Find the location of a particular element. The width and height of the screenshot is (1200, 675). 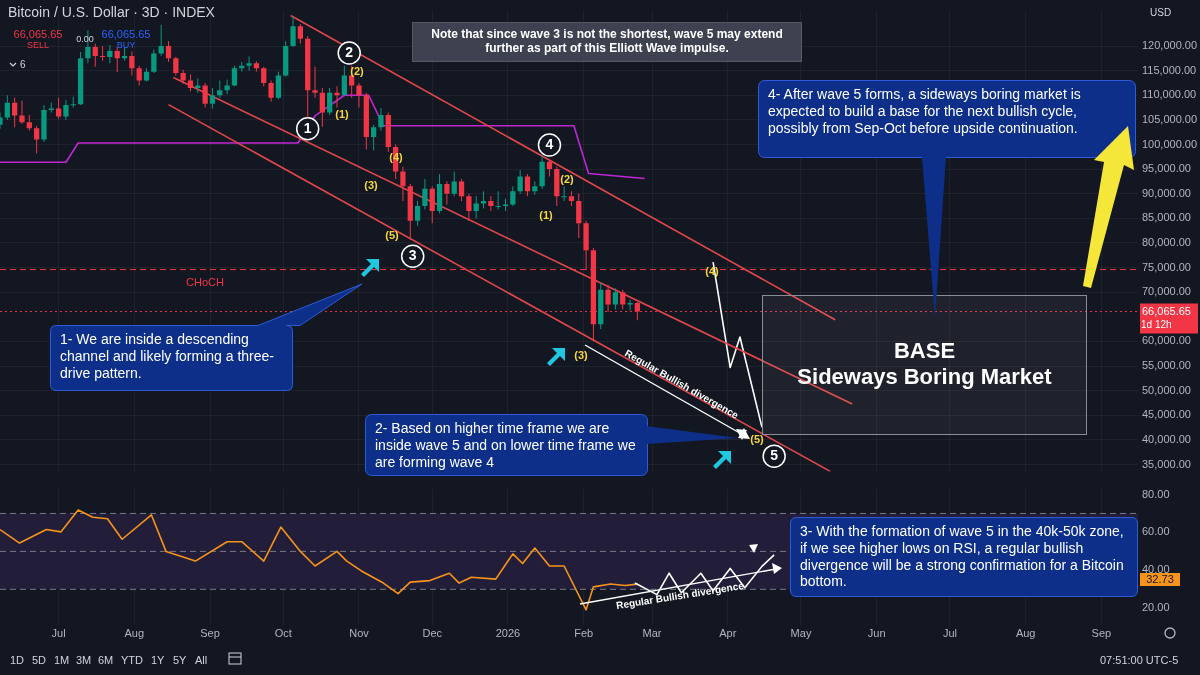

ref-line-label: CHoCH is located at coordinates (205, 282).